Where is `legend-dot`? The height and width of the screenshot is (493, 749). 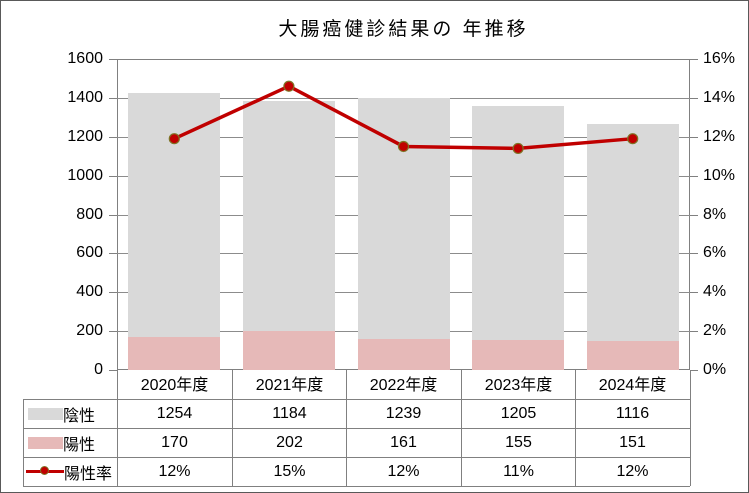 legend-dot is located at coordinates (44, 470).